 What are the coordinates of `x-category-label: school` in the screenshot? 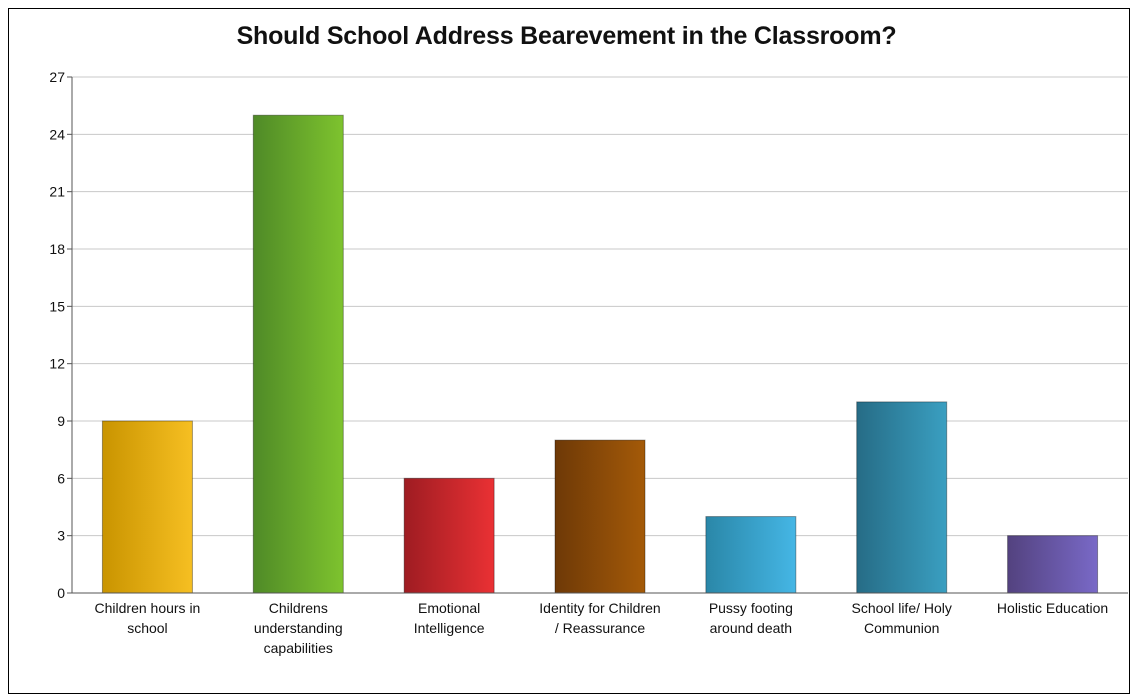 It's located at (147, 628).